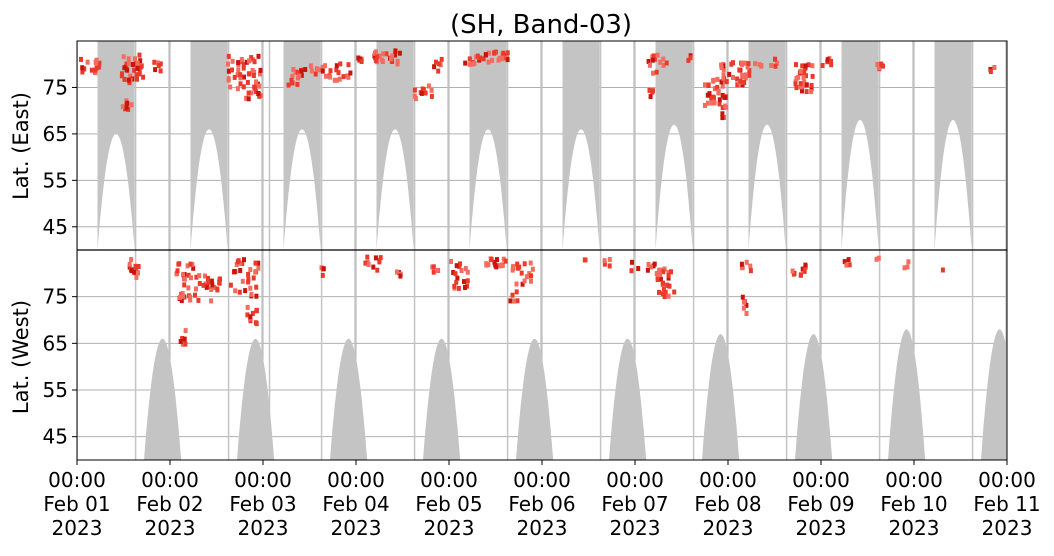 The width and height of the screenshot is (1054, 556). Describe the element at coordinates (820, 504) in the screenshot. I see `x-tick-label: 00:00 Feb 09 2023` at that location.